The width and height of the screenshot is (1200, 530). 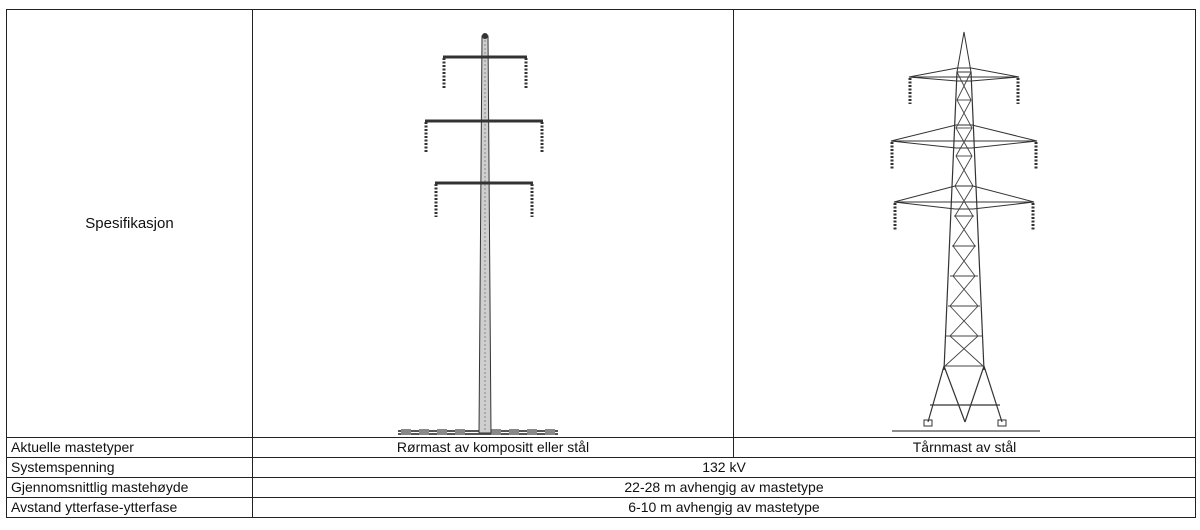 I want to click on row-value: 6-10 m avhengig av mastetype, so click(x=724, y=507).